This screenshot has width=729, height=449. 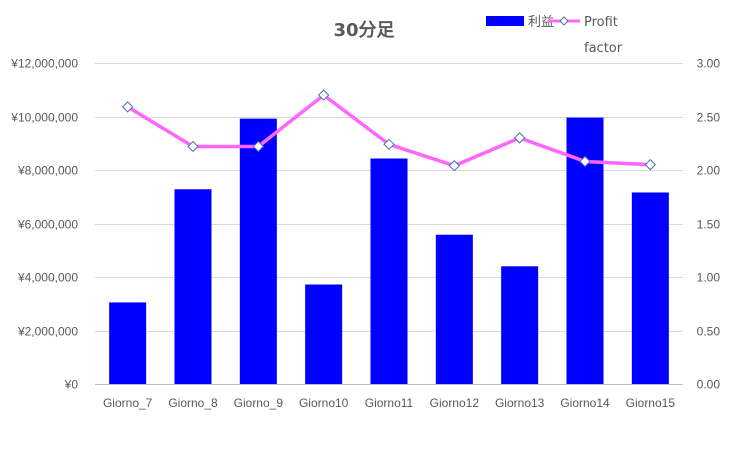 I want to click on y-right-tick-label: 3.00, so click(x=709, y=64).